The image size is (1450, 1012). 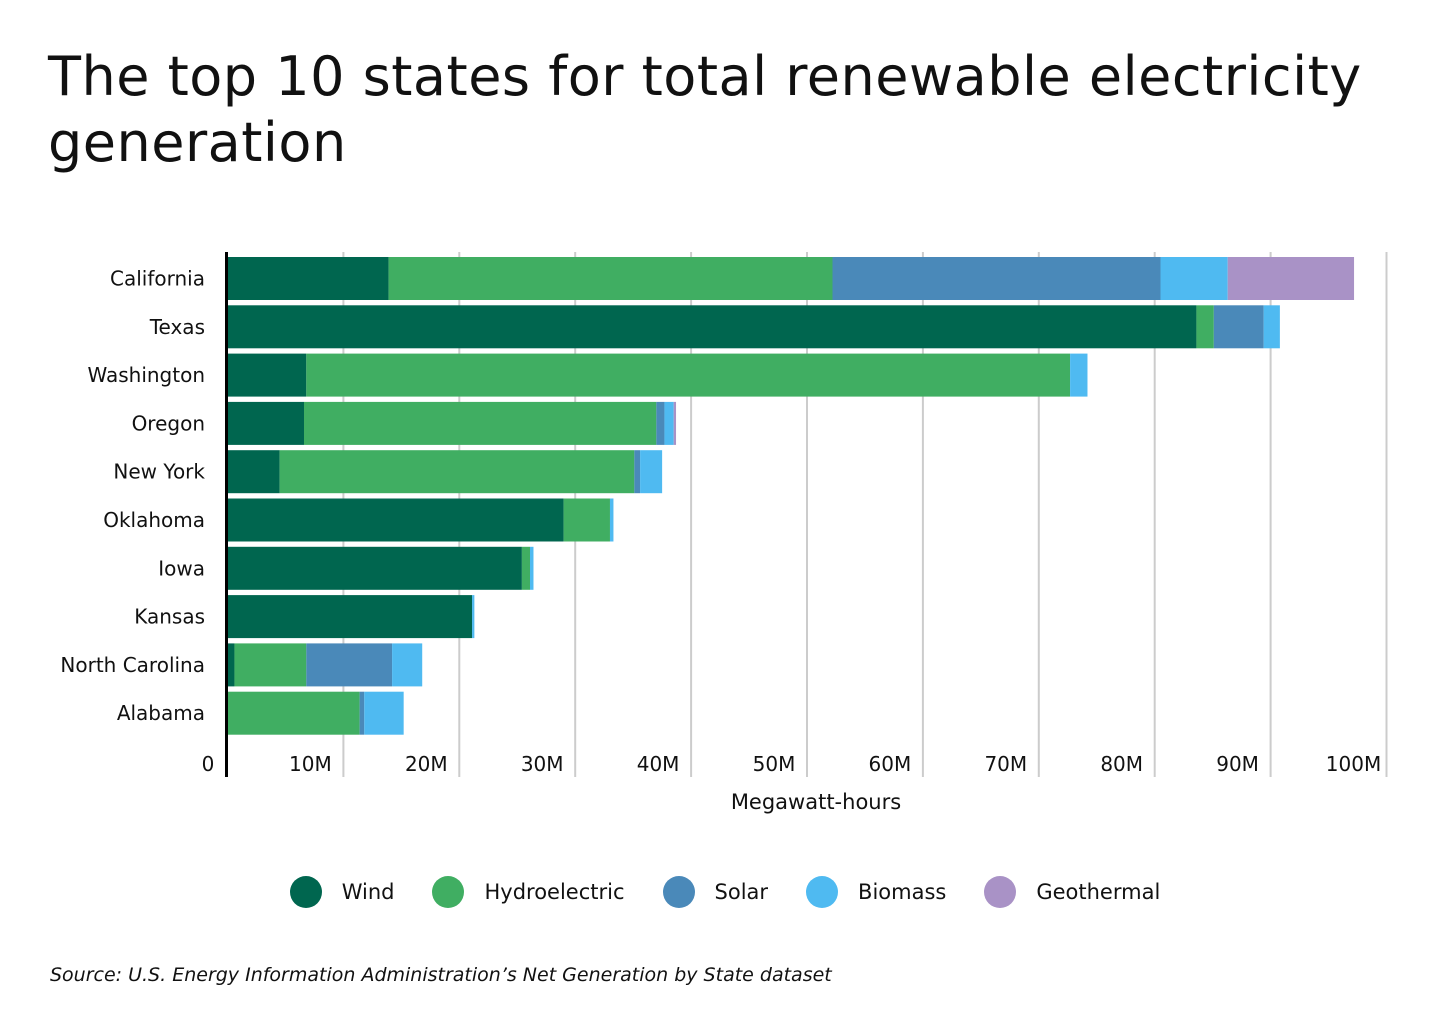 I want to click on legend-item-geothermal: Geothermal, so click(x=1072, y=892).